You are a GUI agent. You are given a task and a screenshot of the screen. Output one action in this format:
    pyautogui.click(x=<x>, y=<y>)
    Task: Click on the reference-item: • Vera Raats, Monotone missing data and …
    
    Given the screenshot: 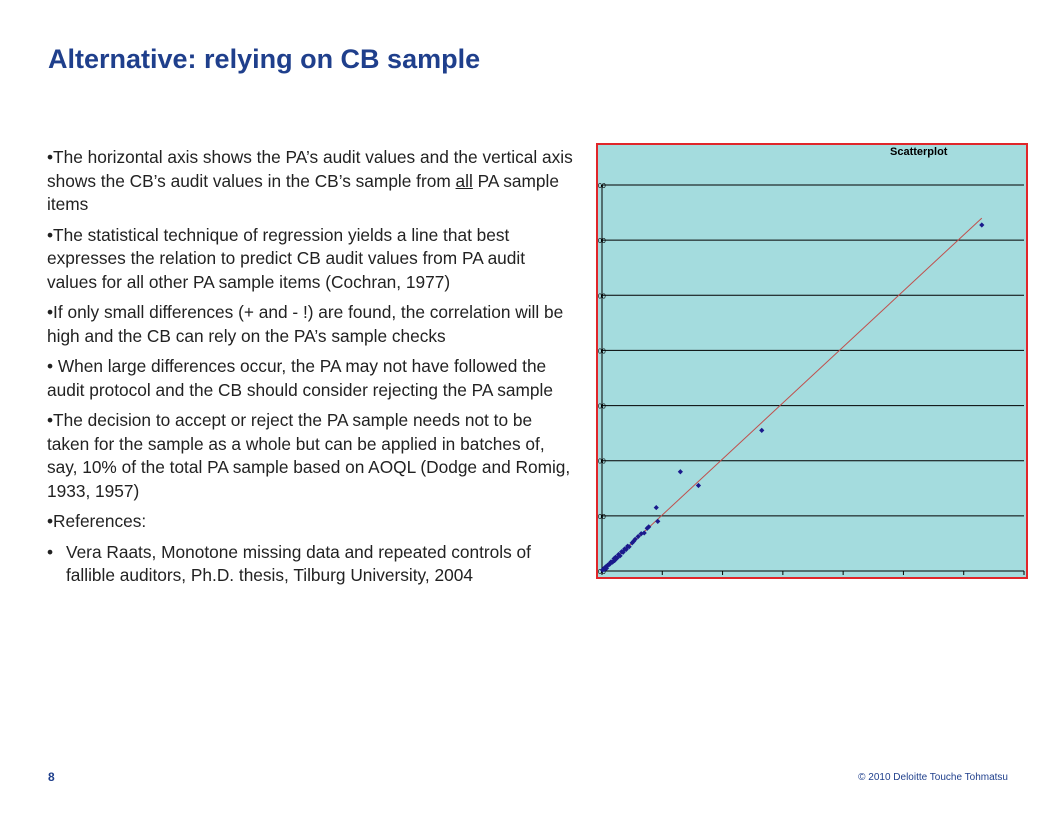 What is the action you would take?
    pyautogui.click(x=312, y=564)
    